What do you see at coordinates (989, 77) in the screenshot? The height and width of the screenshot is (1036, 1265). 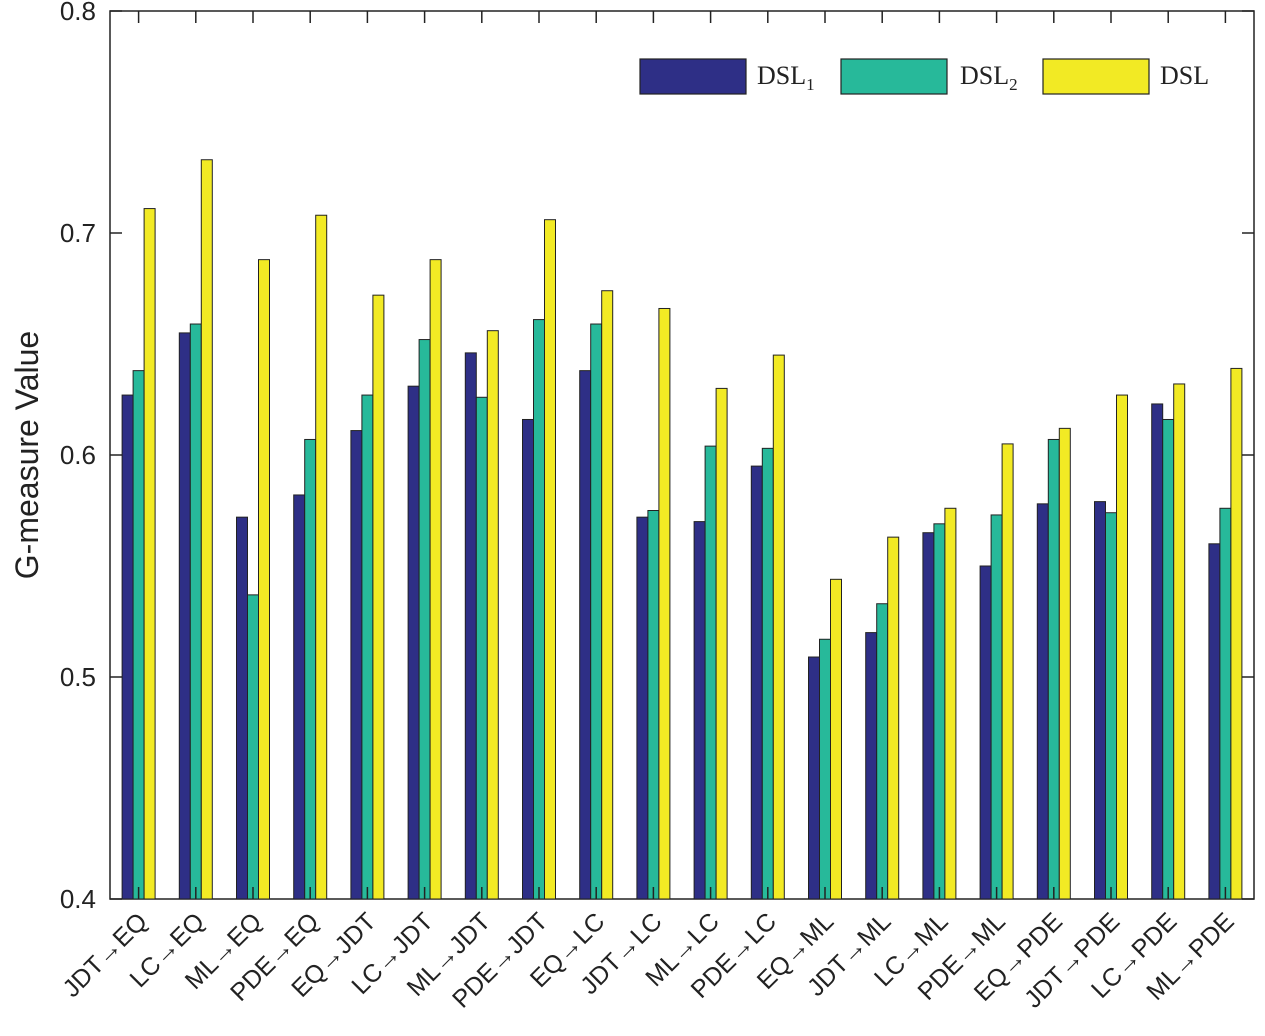 I see `legend-label-dsl2: DSL2` at bounding box center [989, 77].